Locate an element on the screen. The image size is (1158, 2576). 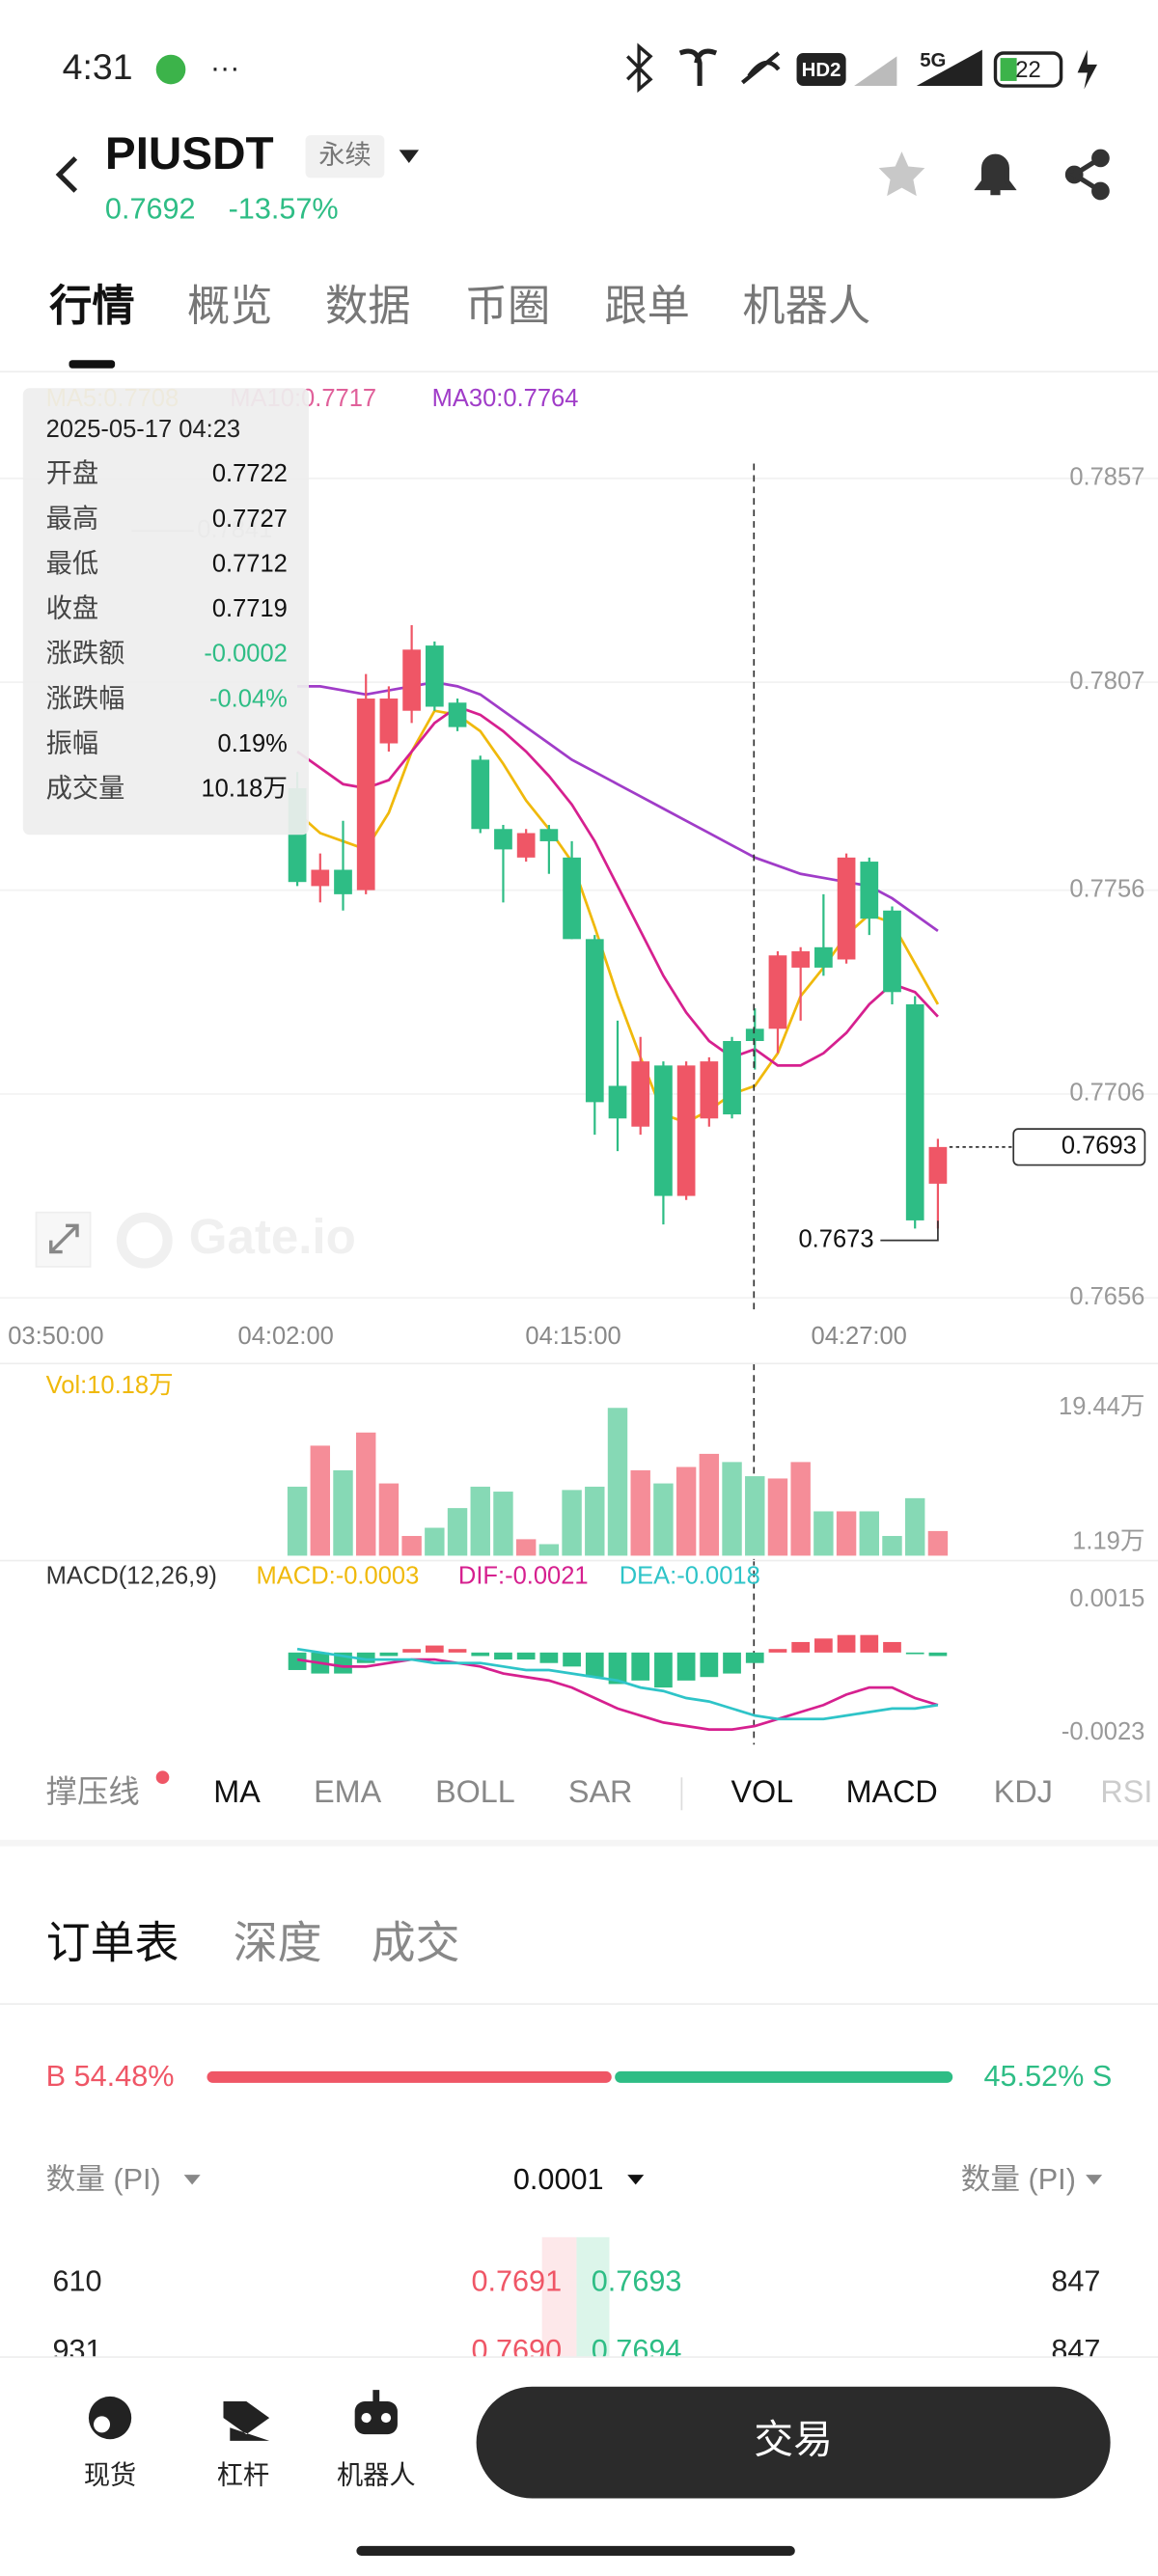
network-label: 5G is located at coordinates (933, 60).